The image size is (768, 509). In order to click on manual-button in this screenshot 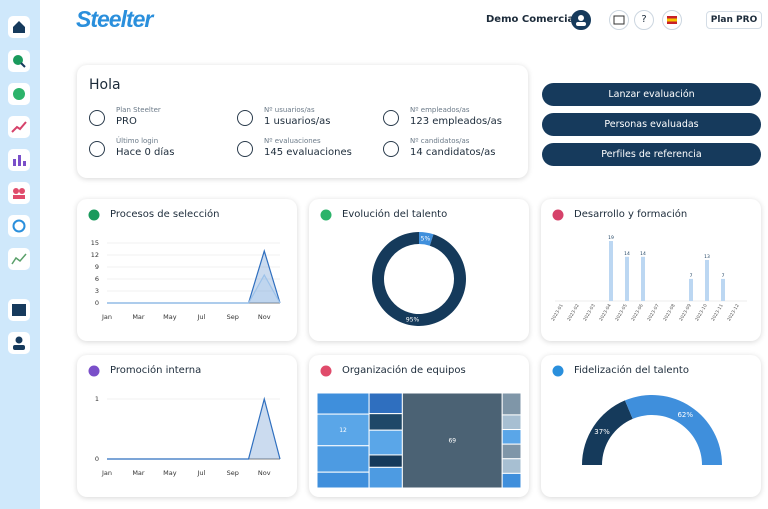, I will do `click(619, 20)`.